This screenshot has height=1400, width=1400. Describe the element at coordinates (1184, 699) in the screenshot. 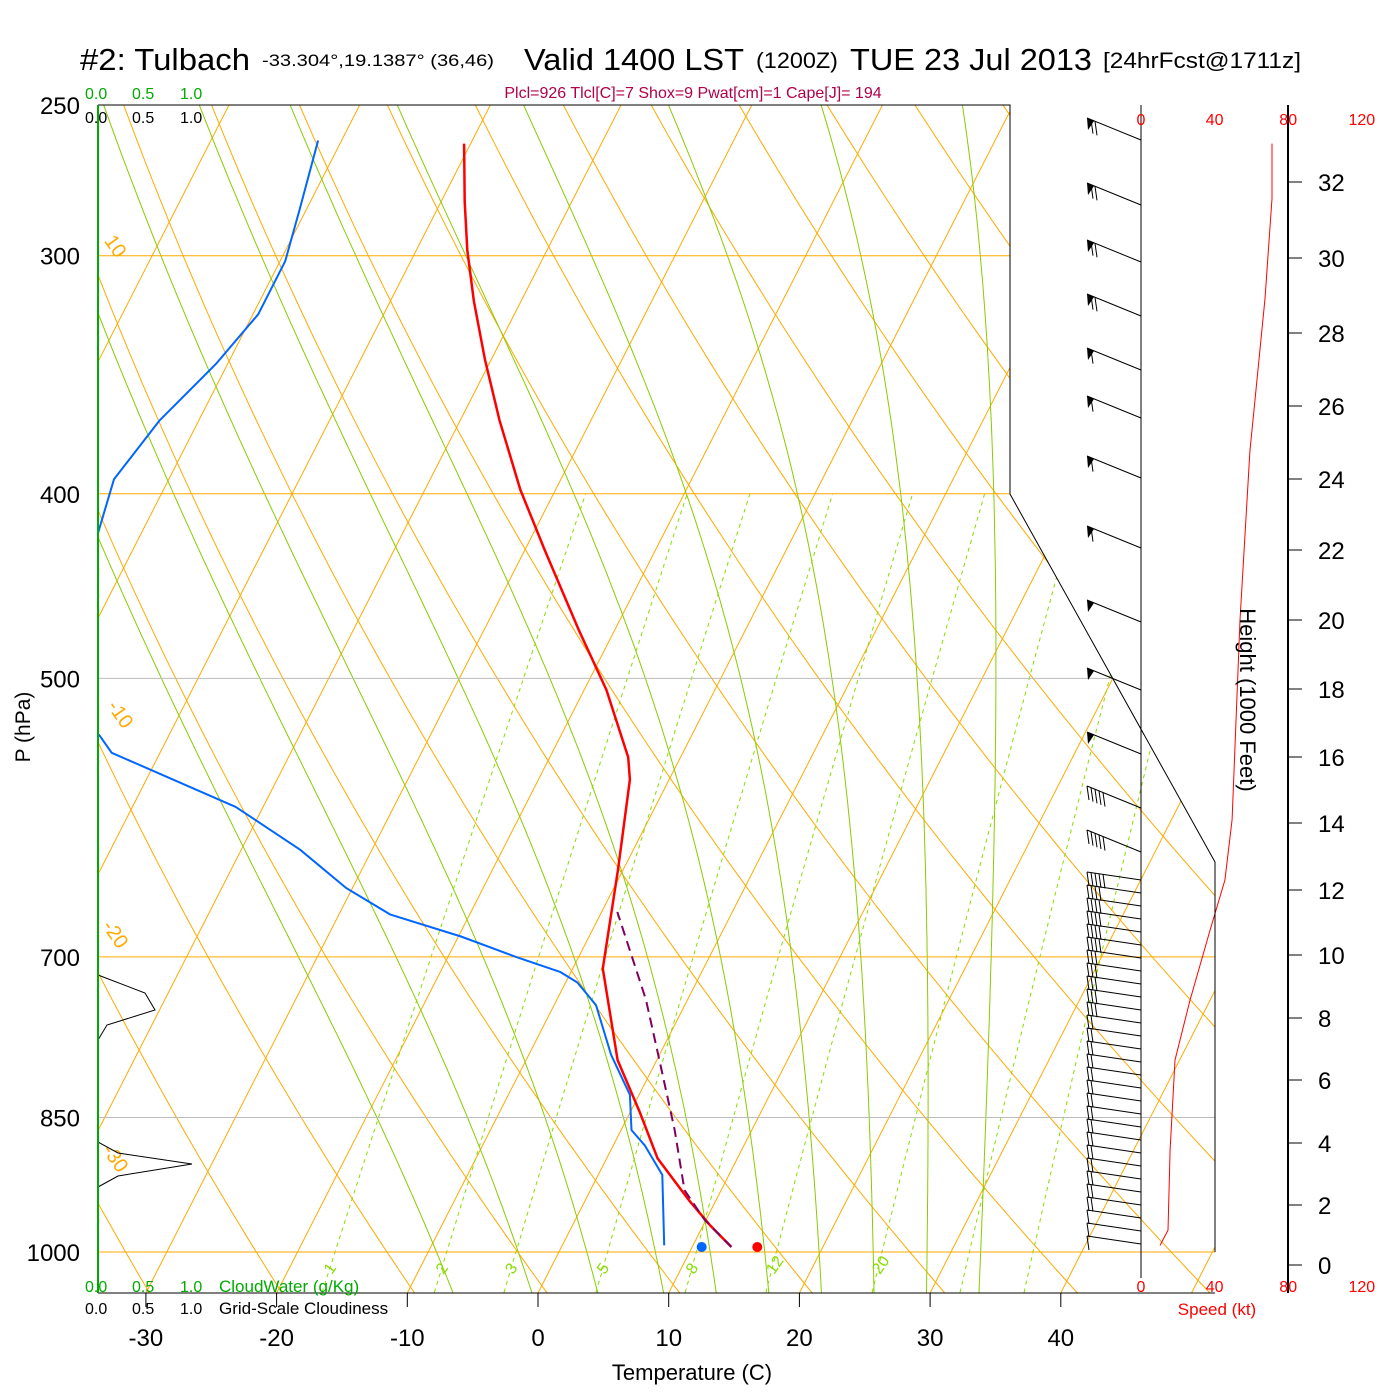

I see `dry-adiabat-line` at that location.